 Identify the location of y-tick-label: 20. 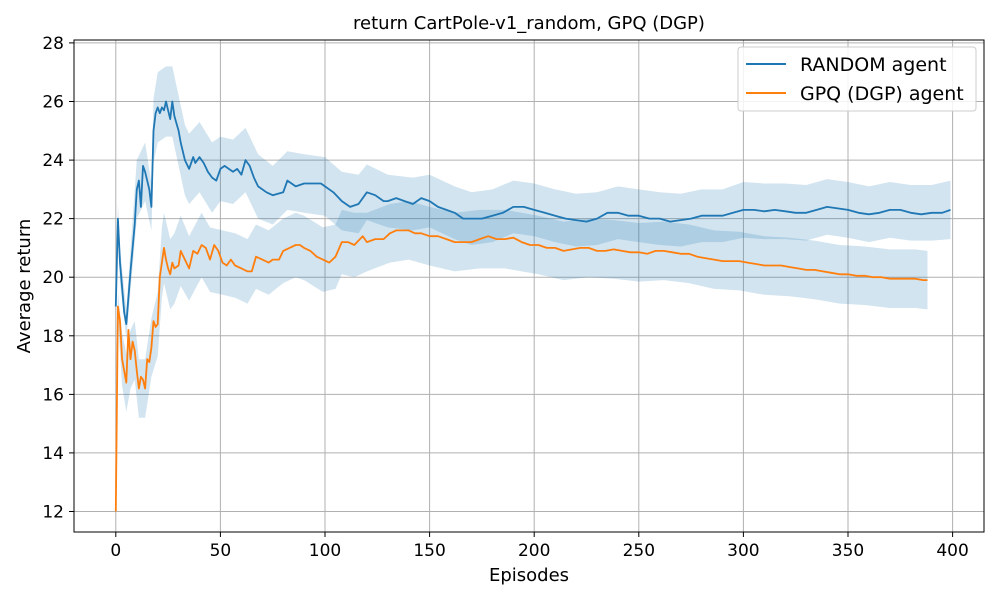
(53, 278).